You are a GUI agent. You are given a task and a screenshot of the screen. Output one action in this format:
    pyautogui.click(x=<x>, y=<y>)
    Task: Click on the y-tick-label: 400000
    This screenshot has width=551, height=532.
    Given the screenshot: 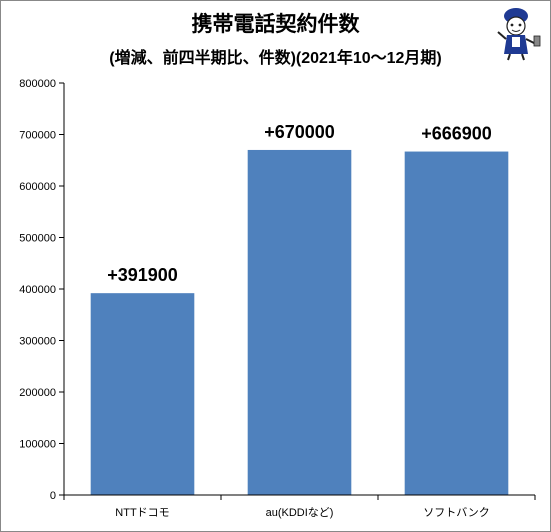 What is the action you would take?
    pyautogui.click(x=37, y=290)
    